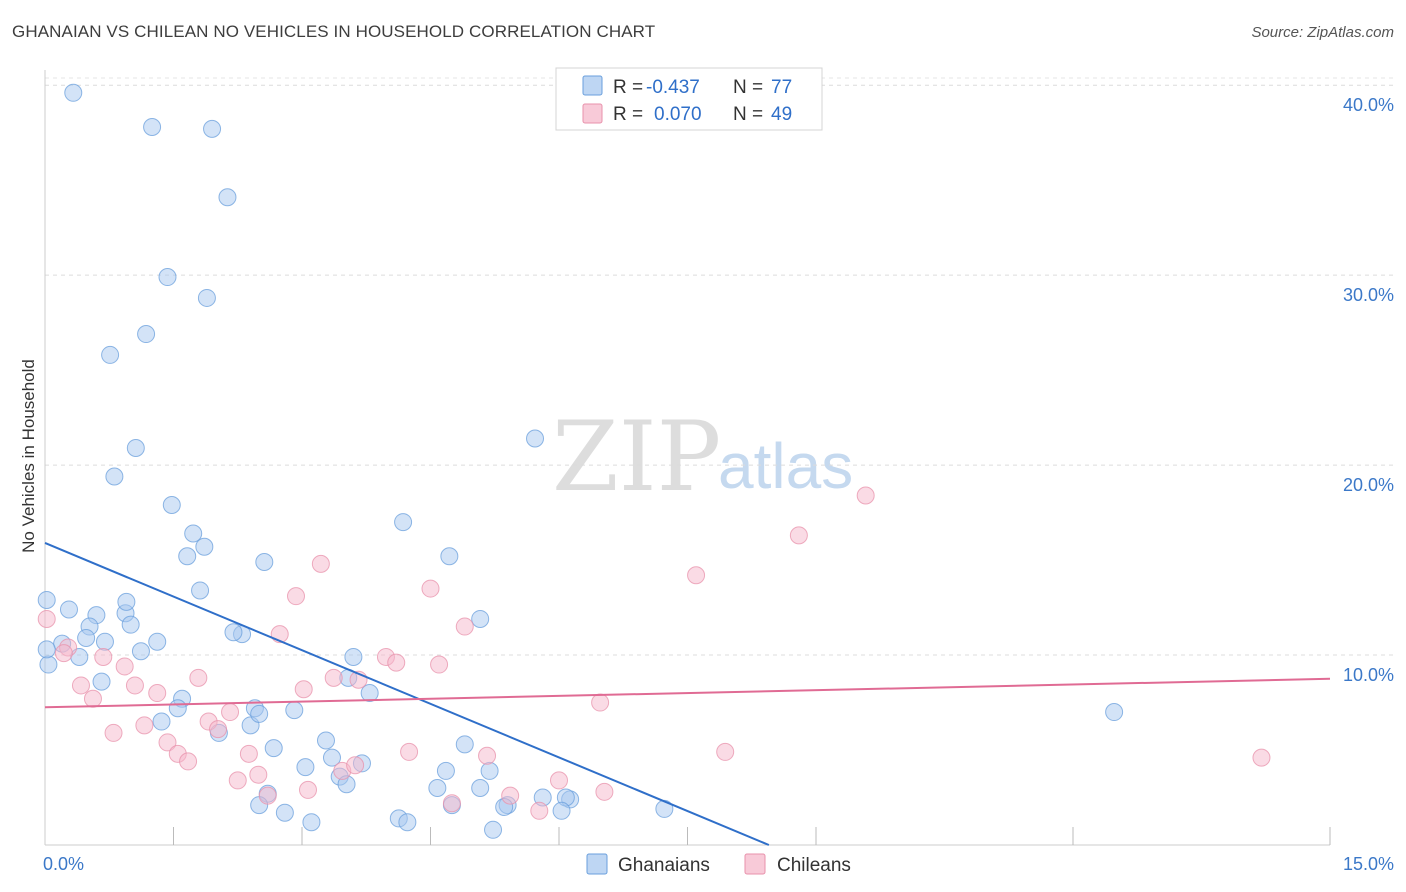  Describe the element at coordinates (1368, 295) in the screenshot. I see `y-tick-label: 30.0%` at that location.